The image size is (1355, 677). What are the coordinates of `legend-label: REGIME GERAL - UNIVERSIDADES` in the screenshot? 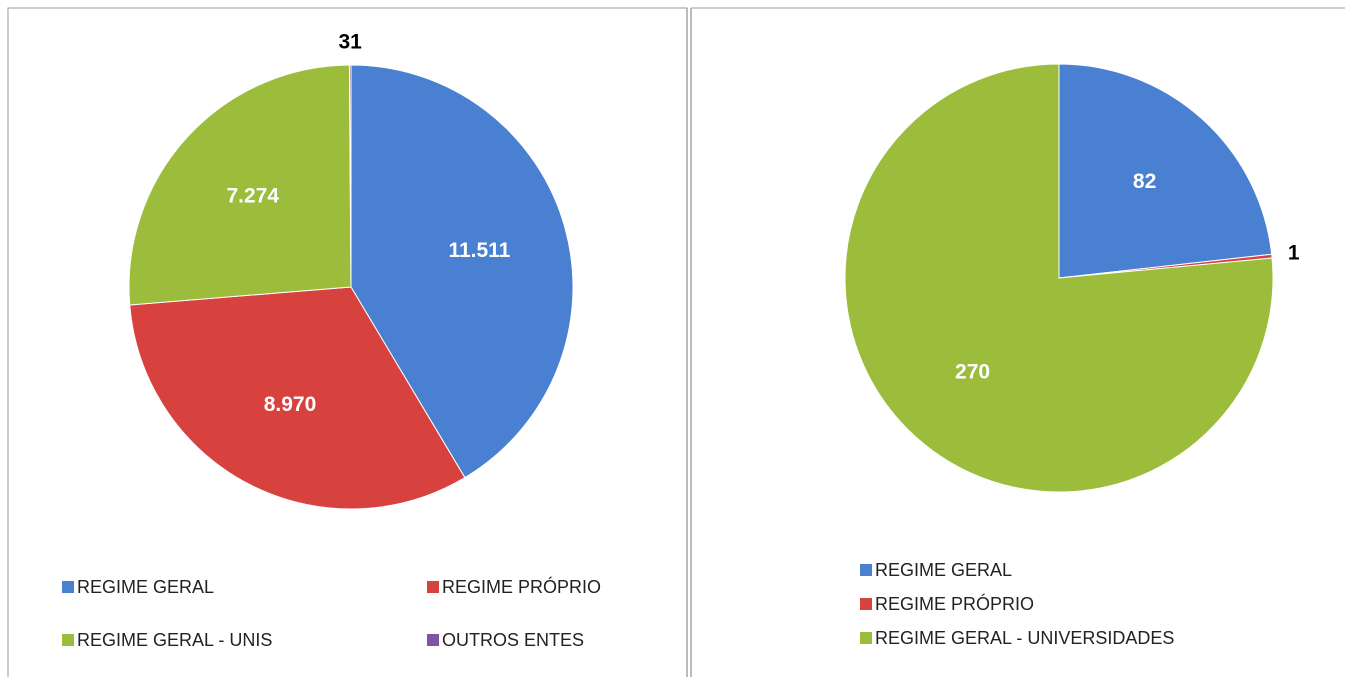 It's located at (1024, 638).